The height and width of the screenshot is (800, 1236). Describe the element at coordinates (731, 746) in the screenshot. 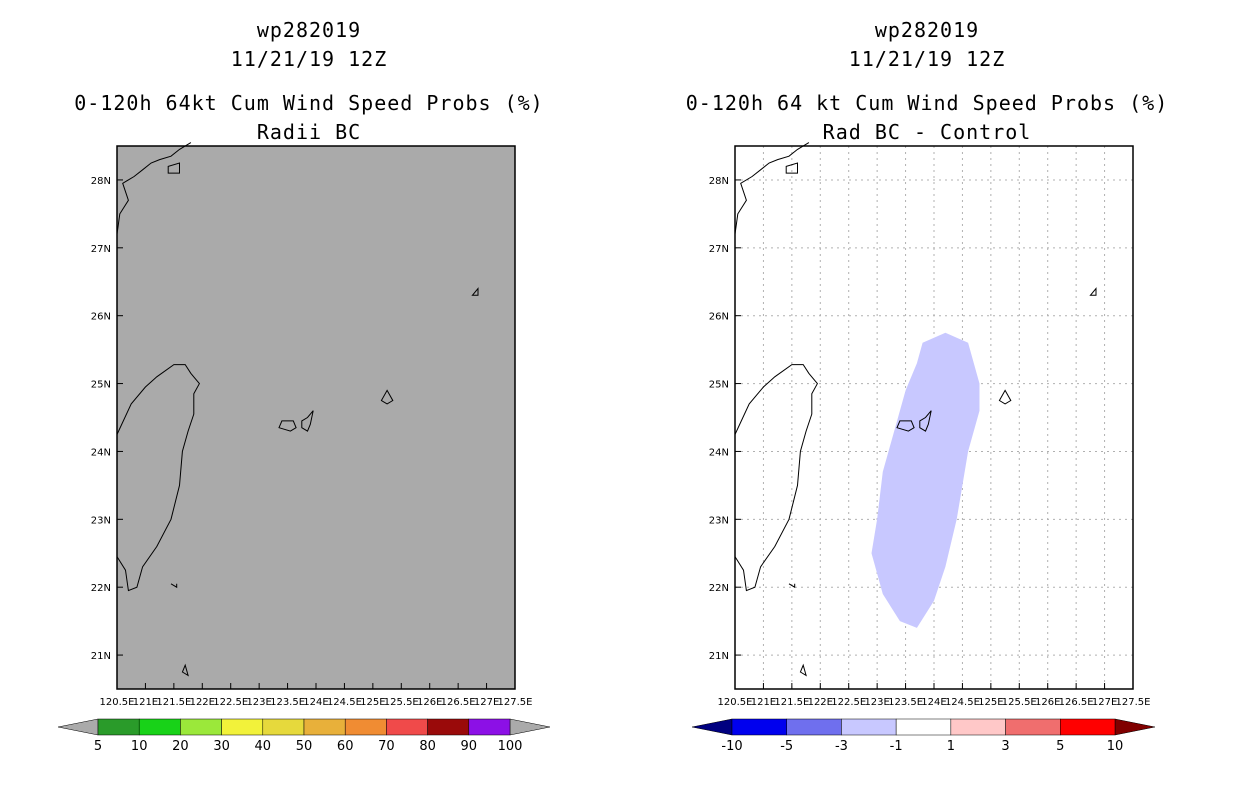

I see `colorbar-label: -10` at that location.